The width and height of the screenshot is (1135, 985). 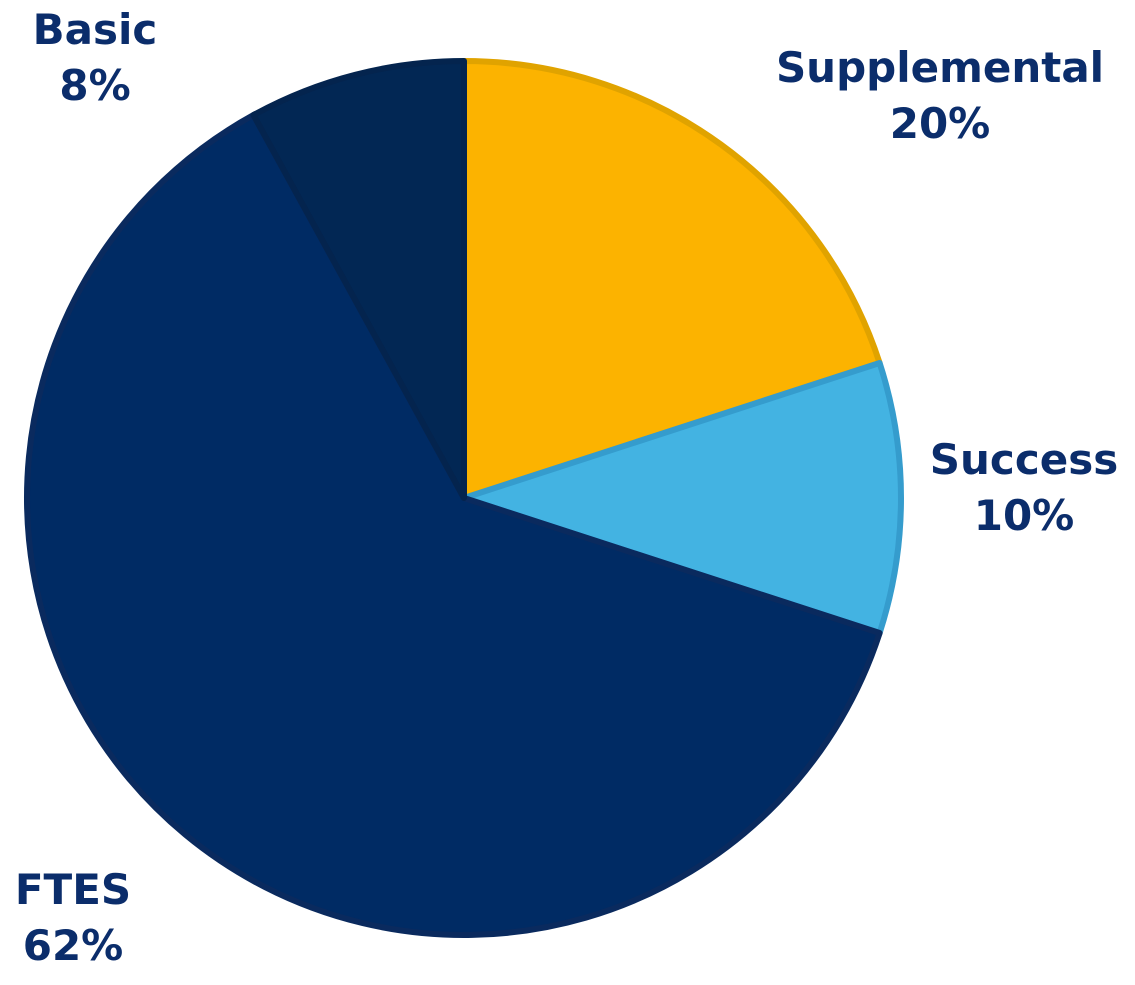 What do you see at coordinates (1024, 515) in the screenshot?
I see `label-success-value: 10%` at bounding box center [1024, 515].